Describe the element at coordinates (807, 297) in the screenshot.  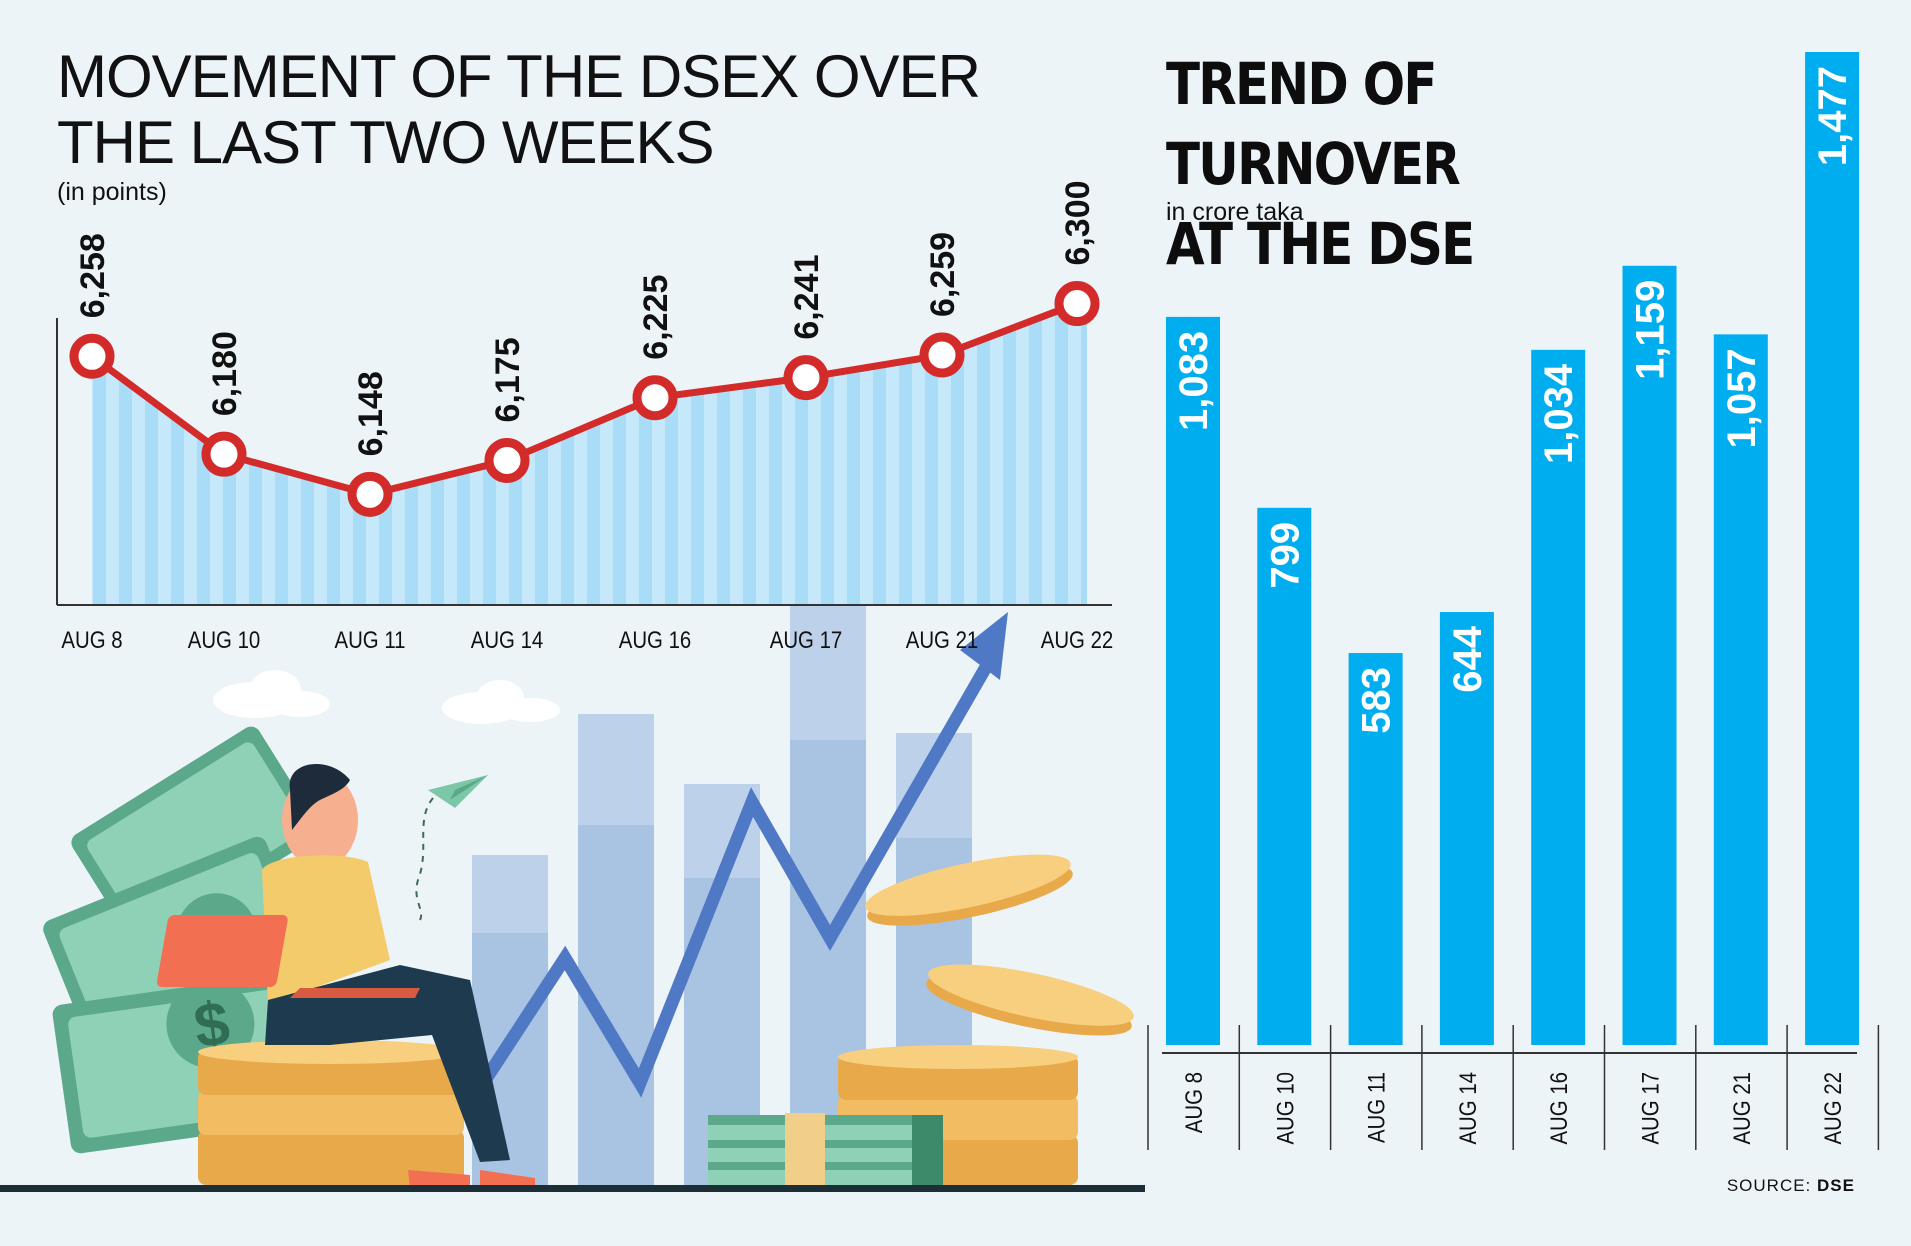
I see `data-label: 6,241` at that location.